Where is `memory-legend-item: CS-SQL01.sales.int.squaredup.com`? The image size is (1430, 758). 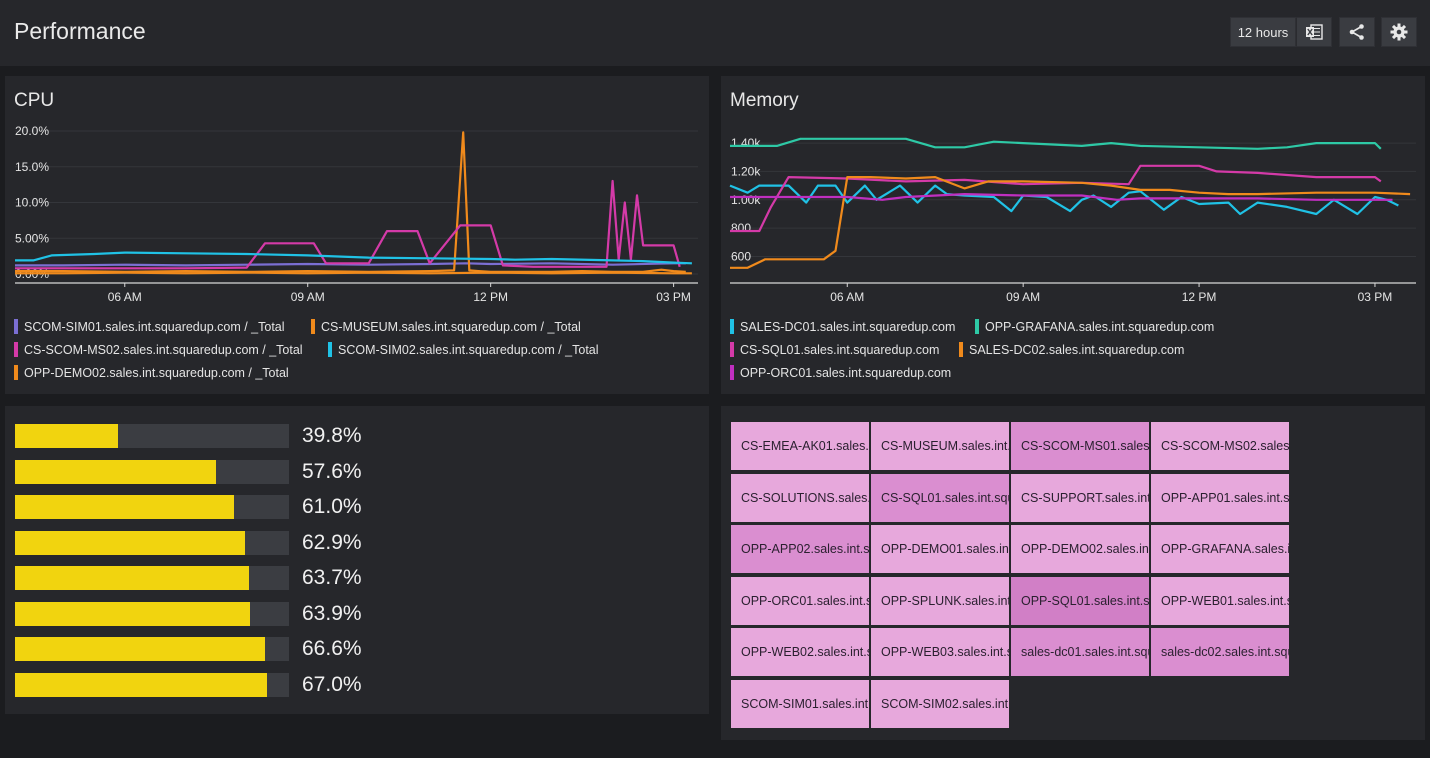
memory-legend-item: CS-SQL01.sales.int.squaredup.com is located at coordinates (834, 349).